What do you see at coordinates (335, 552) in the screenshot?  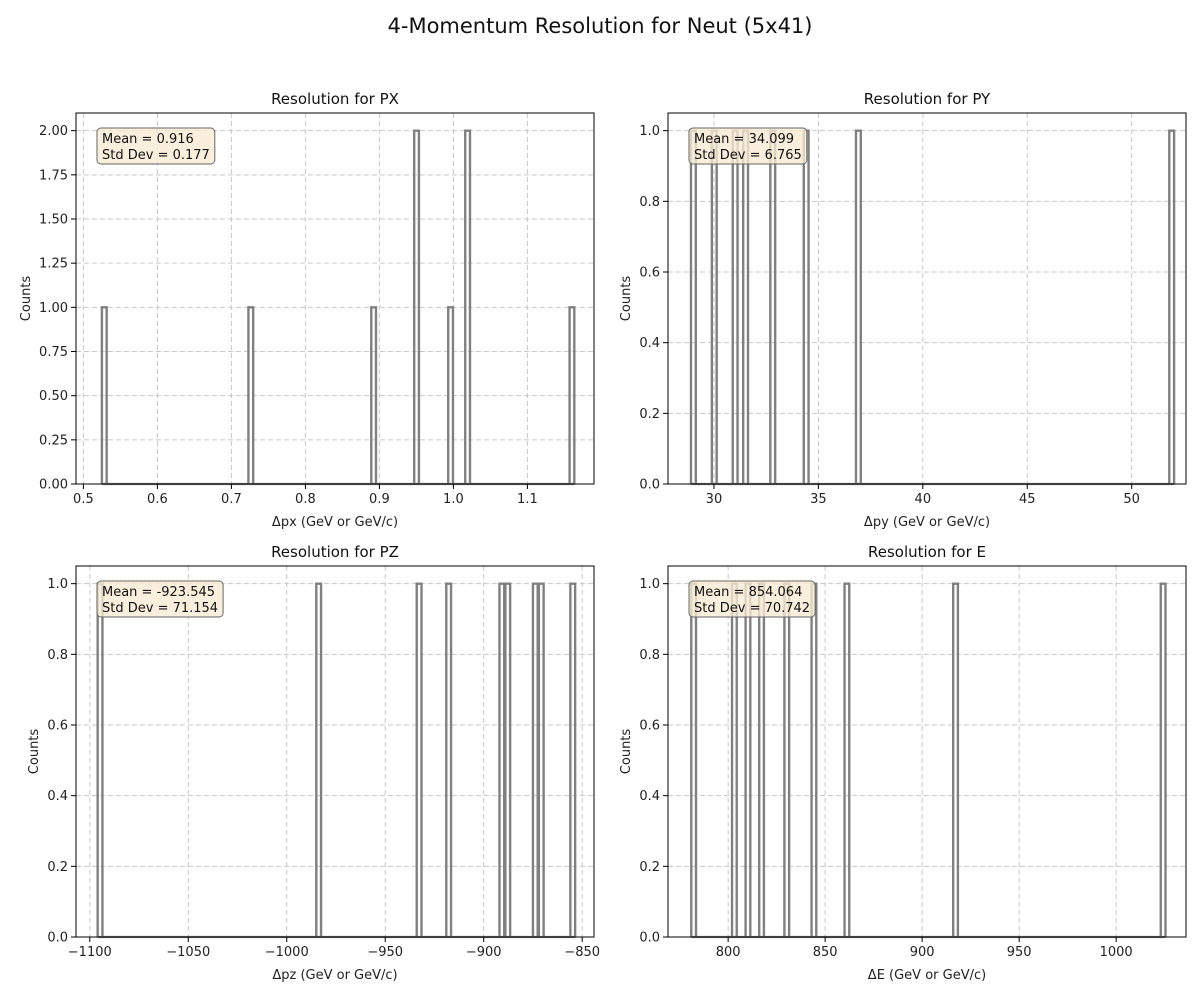 I see `subplot-title: Resolution for PZ` at bounding box center [335, 552].